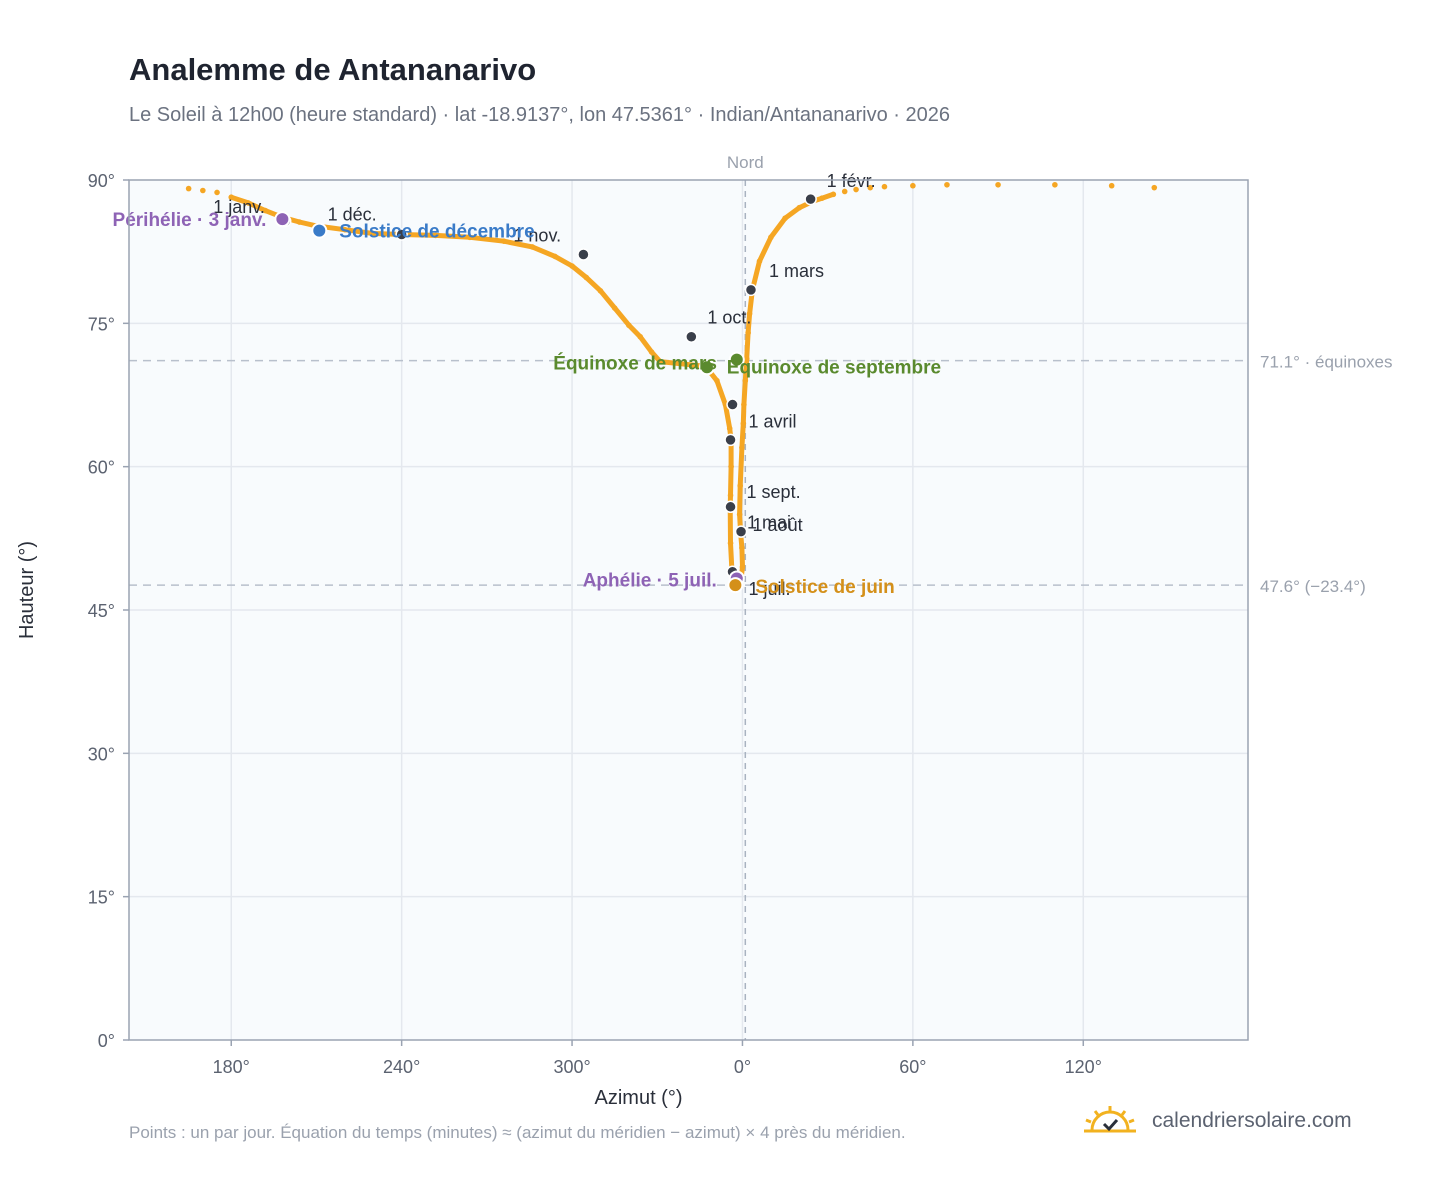 The image size is (1448, 1188). Describe the element at coordinates (1252, 1120) in the screenshot. I see `brand-name: calendriersolaire.com` at that location.